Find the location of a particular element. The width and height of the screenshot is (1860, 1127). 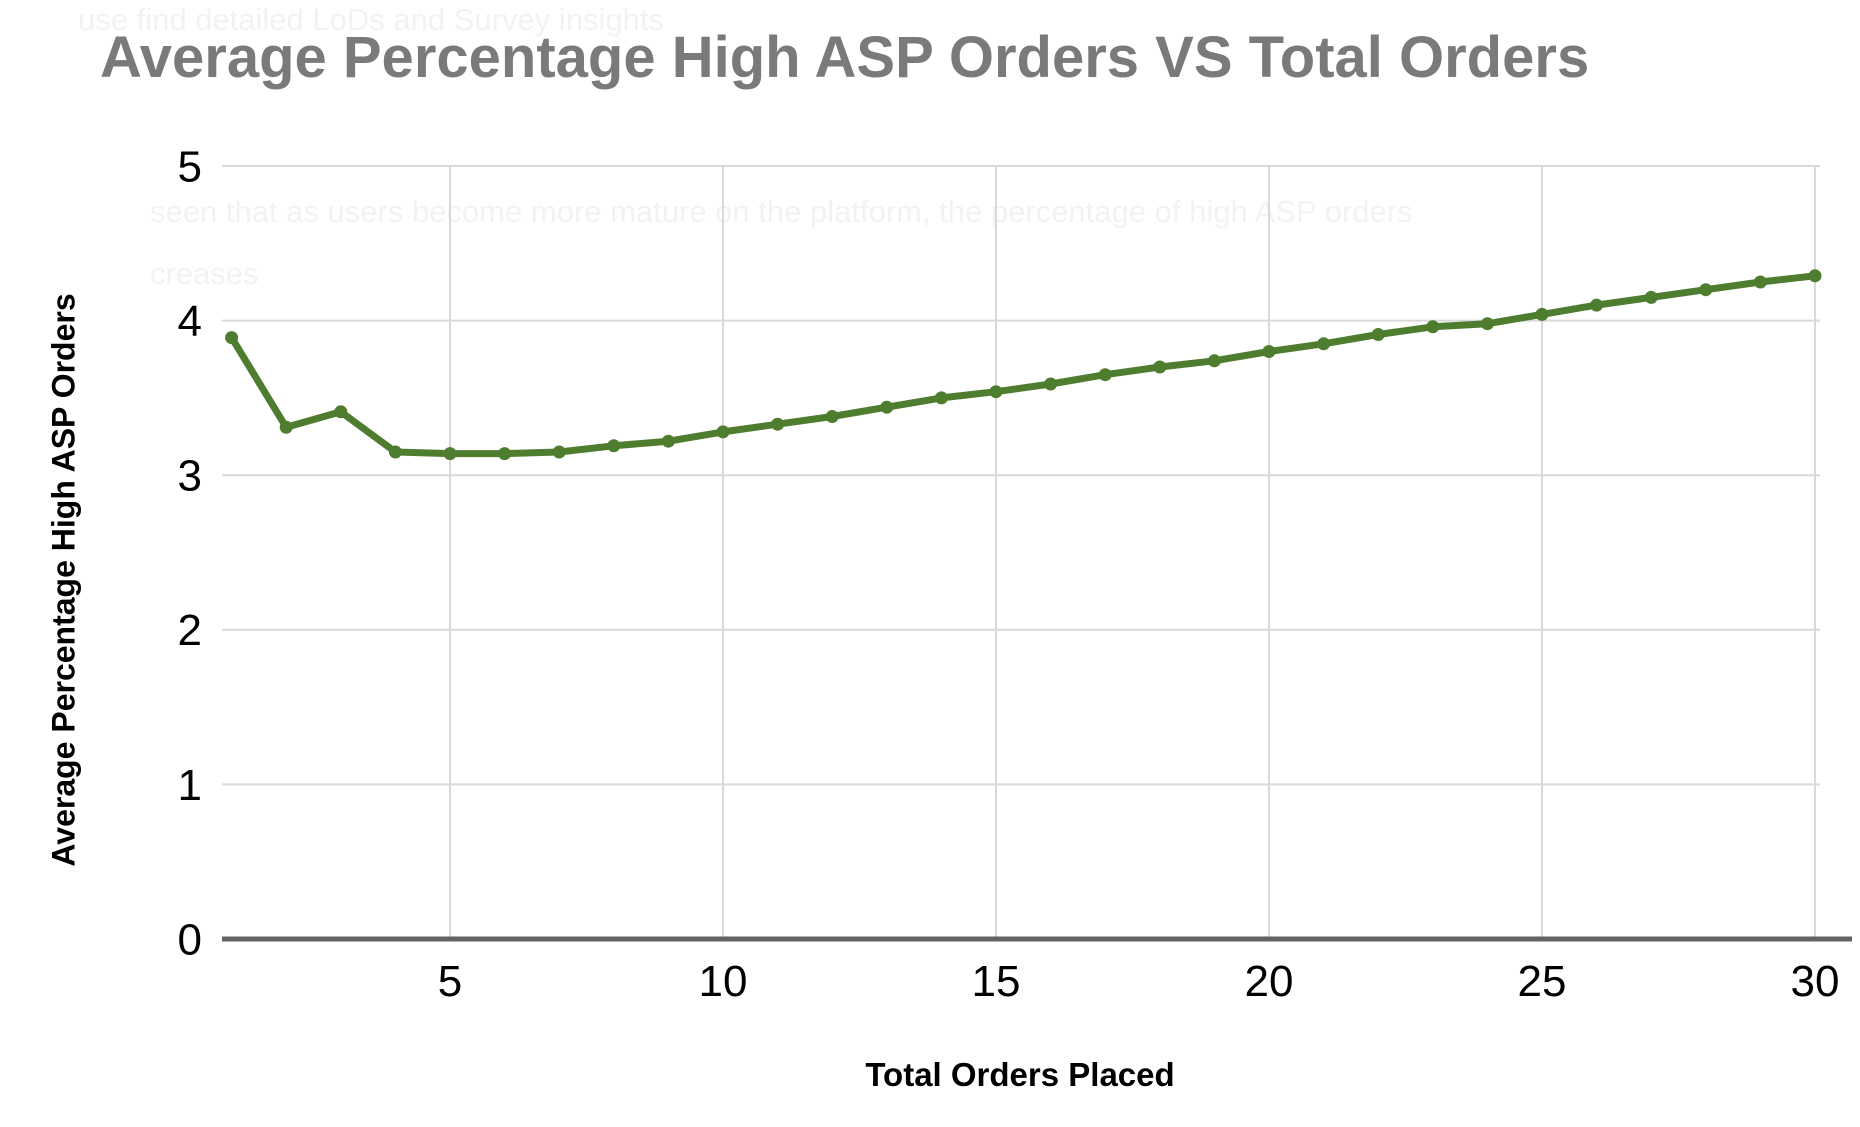

y-tick-label: 2 is located at coordinates (190, 630).